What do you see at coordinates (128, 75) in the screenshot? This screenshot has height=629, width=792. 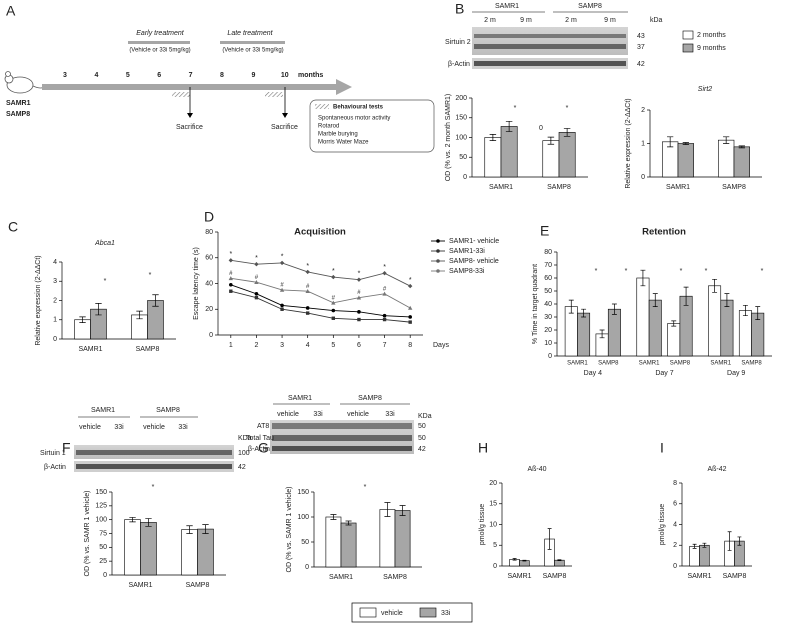 I see `month-label: 5` at bounding box center [128, 75].